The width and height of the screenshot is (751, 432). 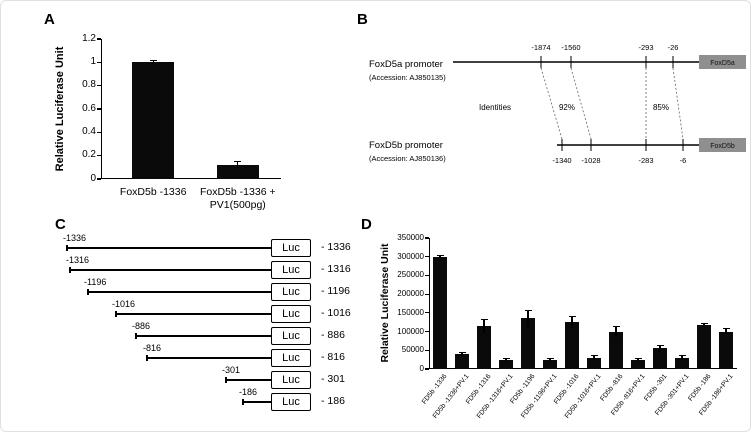 I want to click on foxd5a-position-label: -26, so click(x=673, y=47).